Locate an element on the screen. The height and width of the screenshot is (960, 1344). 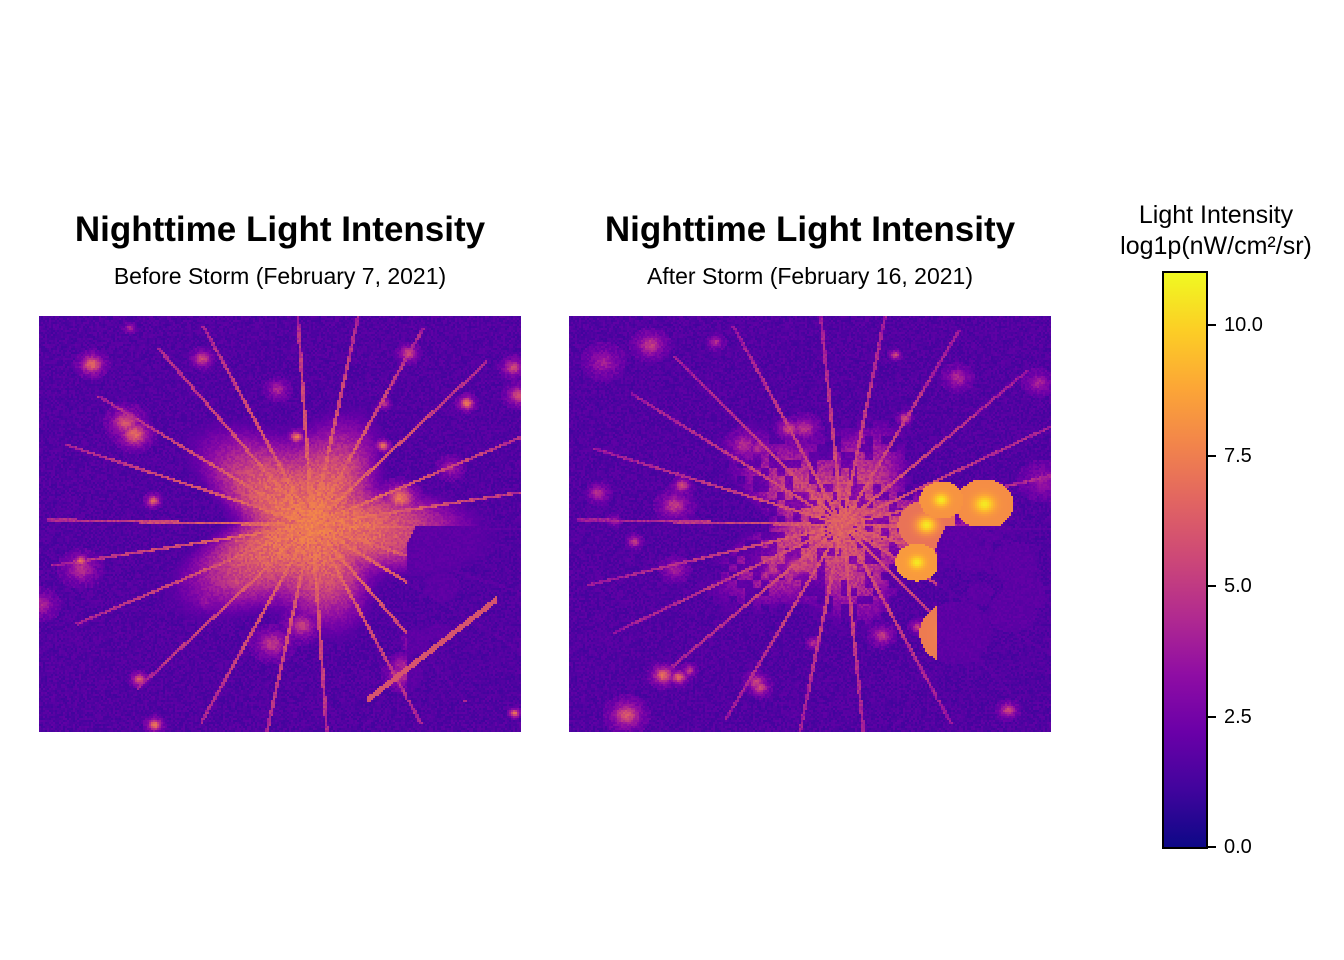
panel-subtitle: After Storm (February 16, 2021) is located at coordinates (810, 276).